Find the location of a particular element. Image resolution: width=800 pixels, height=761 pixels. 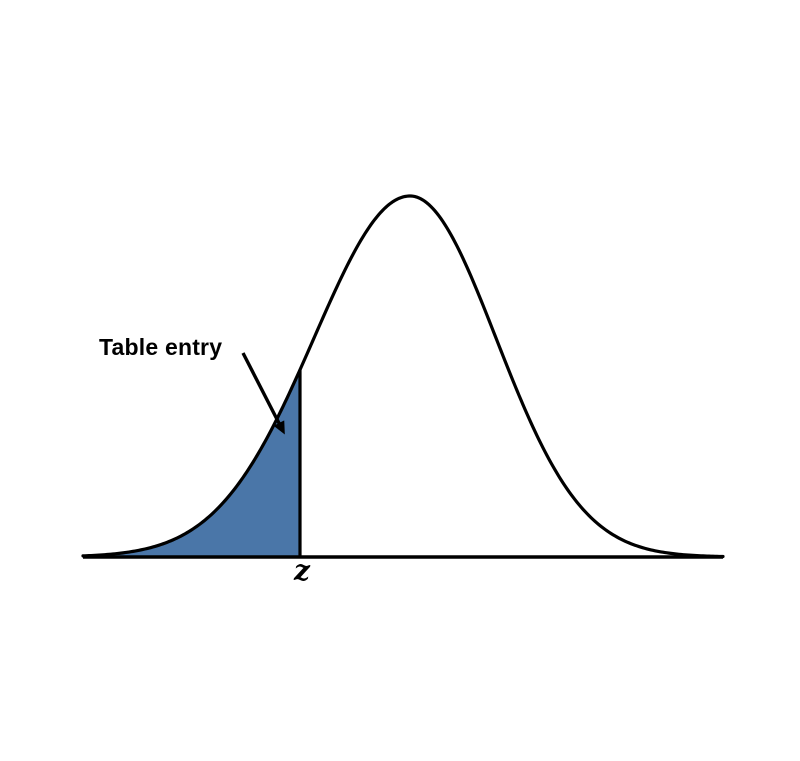

annotation-arrow is located at coordinates (263, 393).